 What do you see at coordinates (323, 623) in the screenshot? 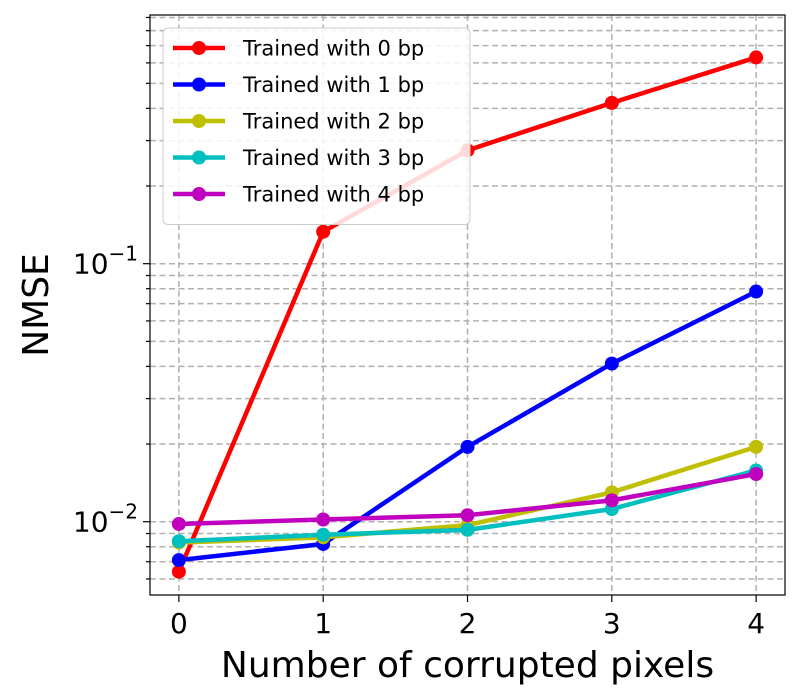
I see `x-tick-label: 1` at bounding box center [323, 623].